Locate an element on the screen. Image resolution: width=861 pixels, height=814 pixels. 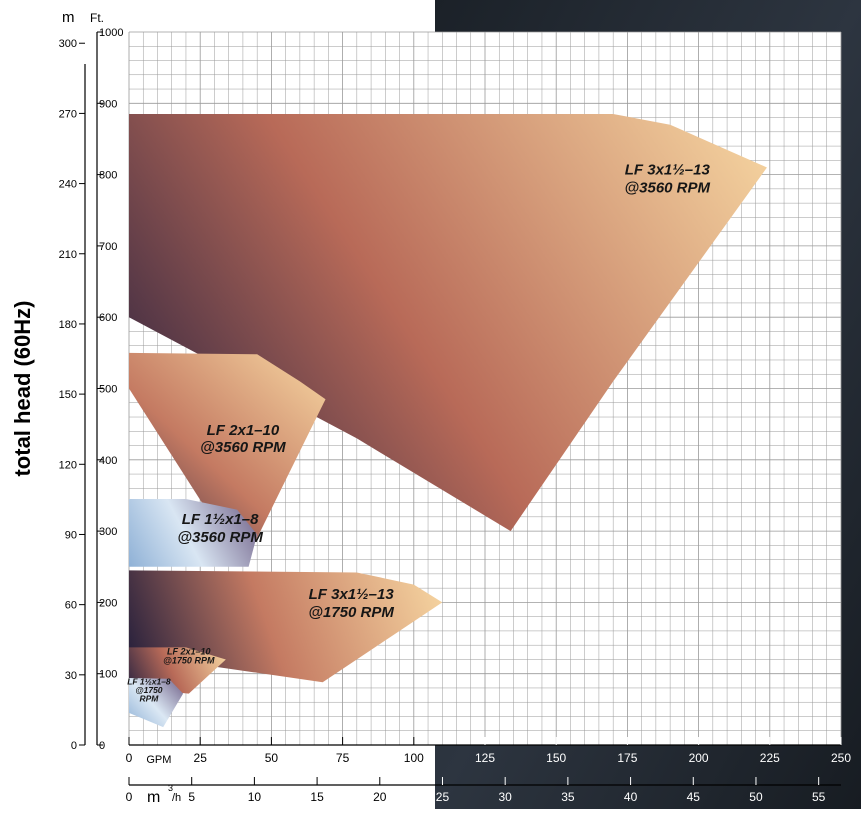
gpm-tick-label: 100 is located at coordinates (414, 758).